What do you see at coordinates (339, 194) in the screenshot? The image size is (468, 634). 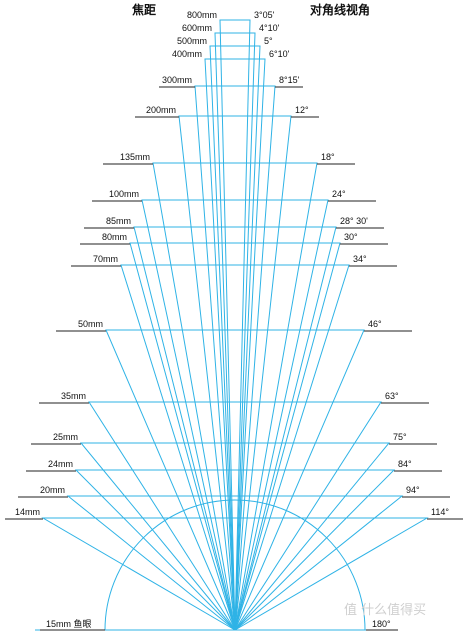 I see `view-angle-label: 24°` at bounding box center [339, 194].